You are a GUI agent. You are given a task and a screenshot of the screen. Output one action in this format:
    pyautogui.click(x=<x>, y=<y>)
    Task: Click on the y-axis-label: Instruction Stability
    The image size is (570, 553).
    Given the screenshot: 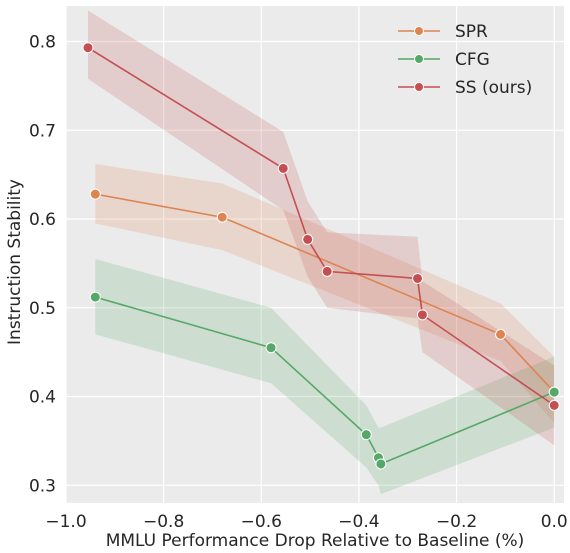 What is the action you would take?
    pyautogui.click(x=15, y=262)
    